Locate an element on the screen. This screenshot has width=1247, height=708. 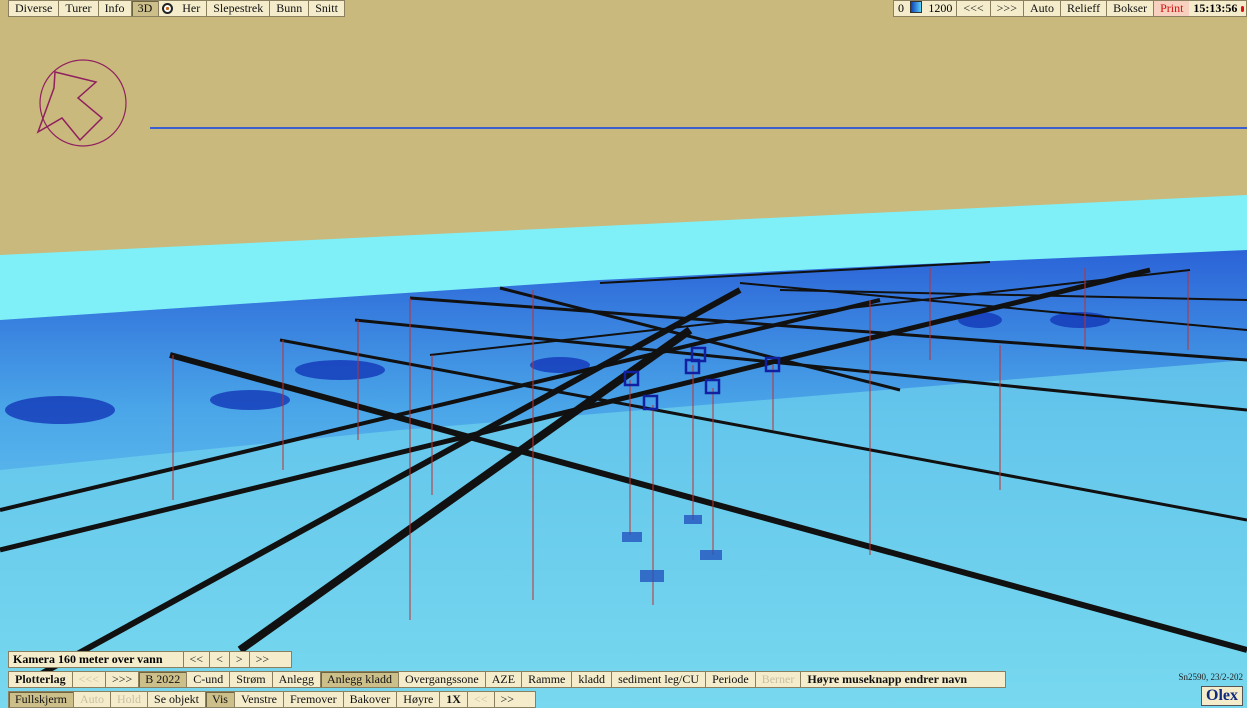
button: AZE is located at coordinates (504, 679).